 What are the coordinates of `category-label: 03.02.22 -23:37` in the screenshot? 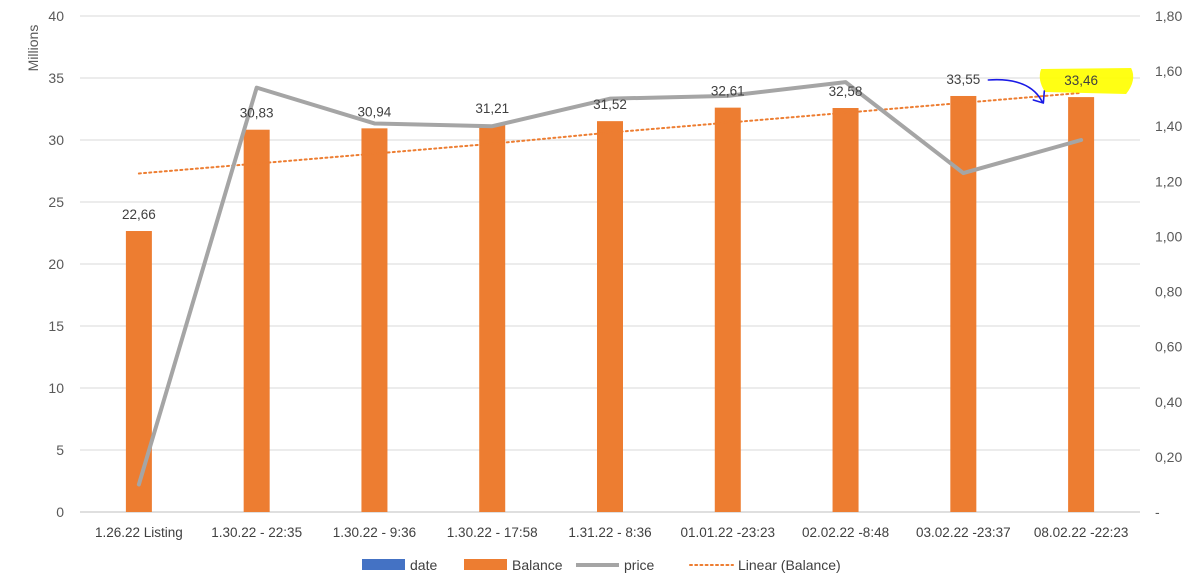 It's located at (963, 532).